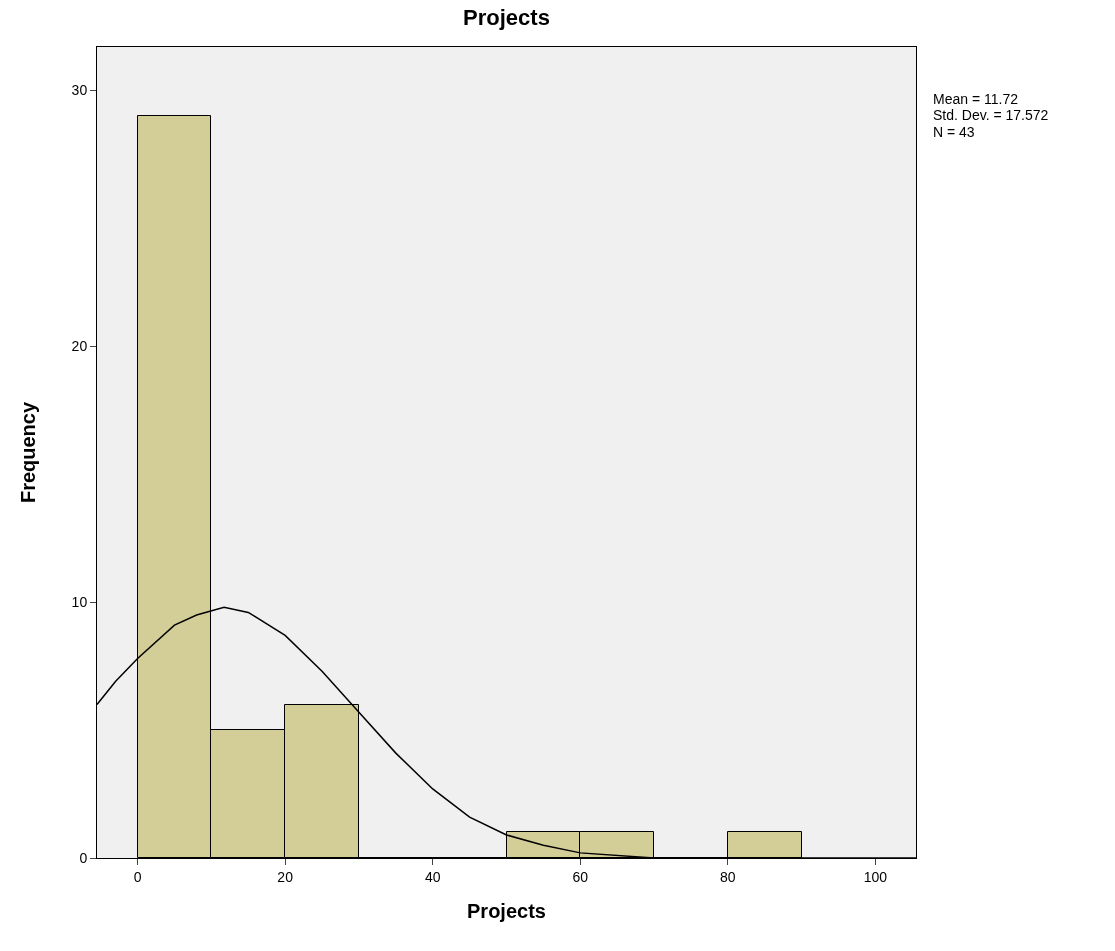  Describe the element at coordinates (79, 346) in the screenshot. I see `y-tick-label: 20` at that location.